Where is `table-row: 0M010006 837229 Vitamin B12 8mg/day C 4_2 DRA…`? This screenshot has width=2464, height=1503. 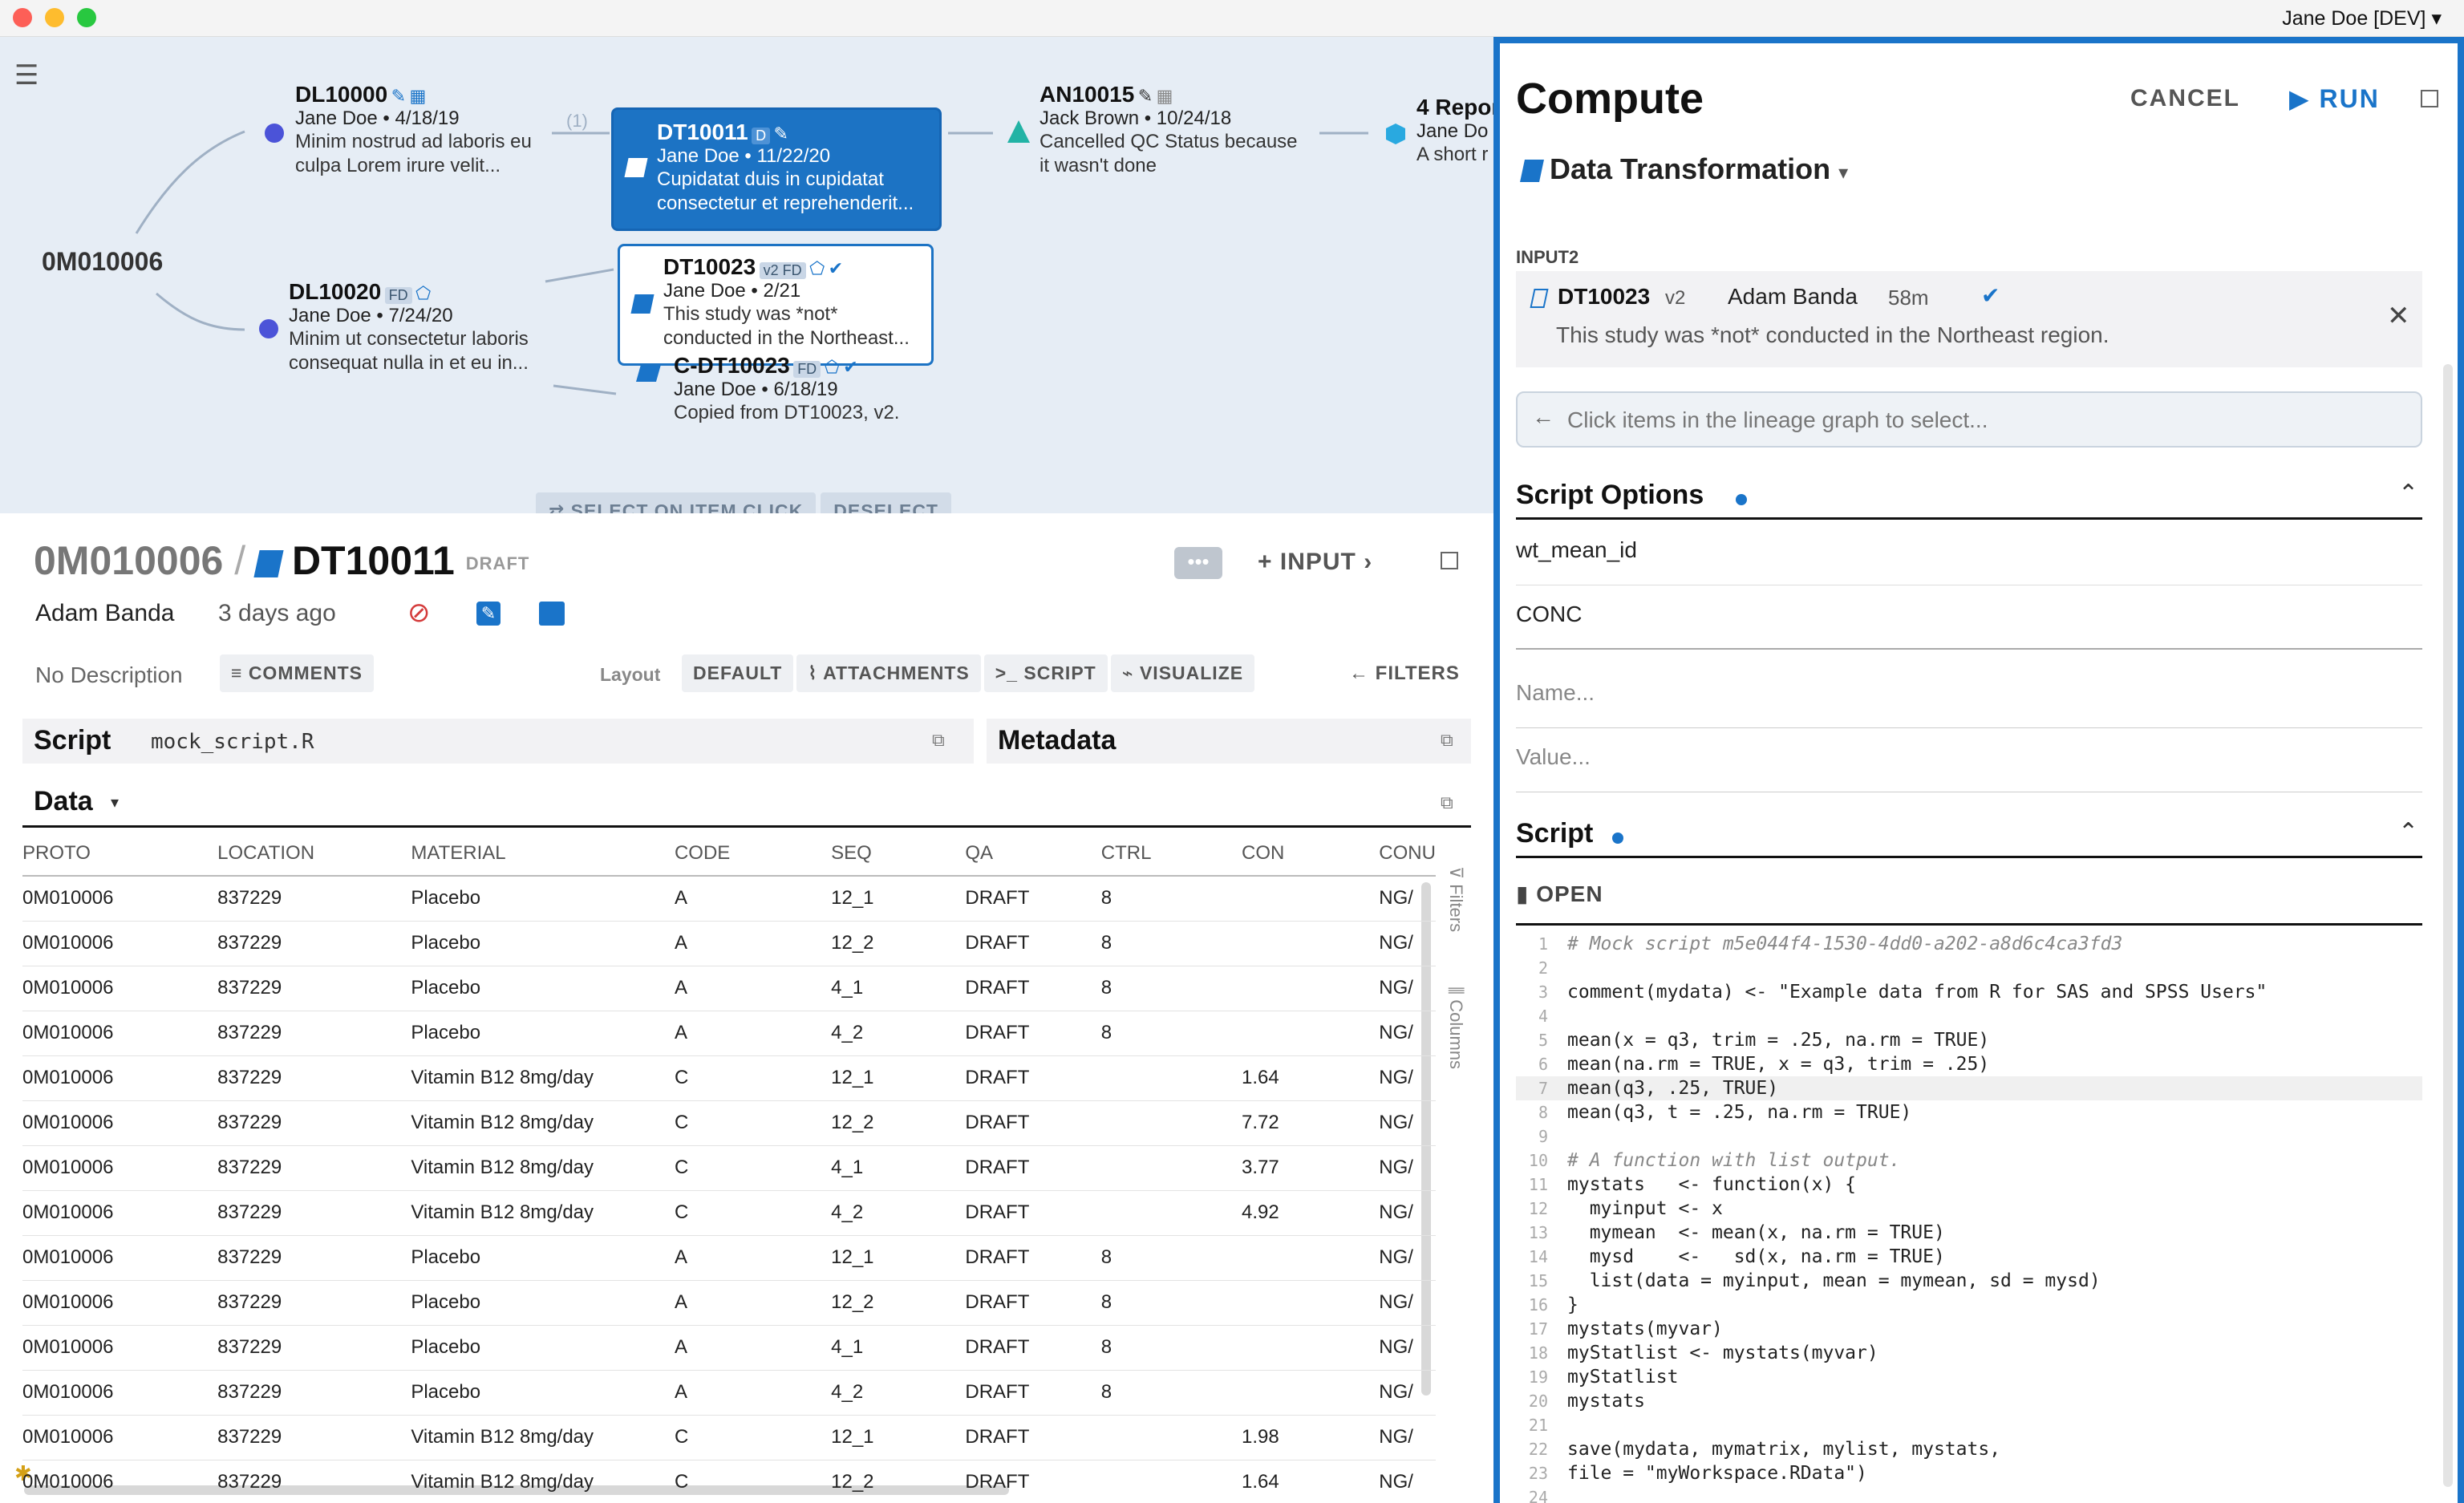
table-row: 0M010006 837229 Vitamin B12 8mg/day C 4_2 DRA… is located at coordinates (729, 1213).